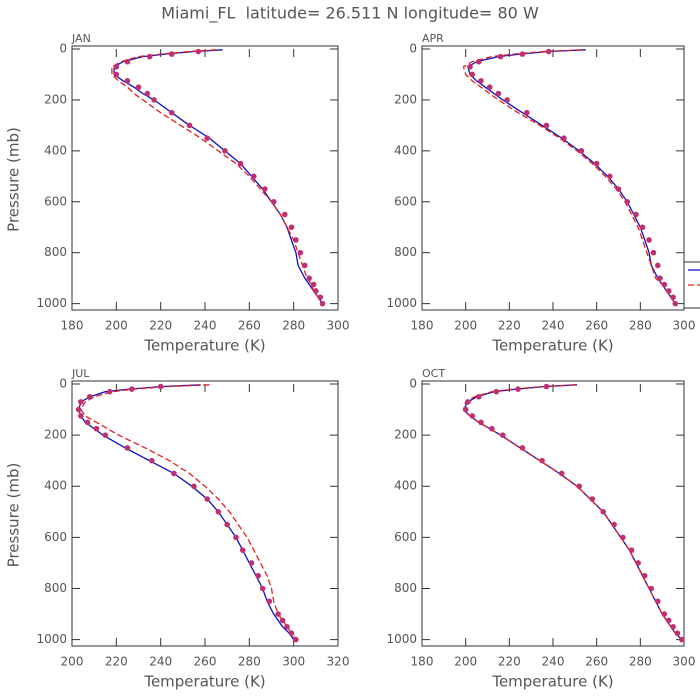 Image resolution: width=700 pixels, height=700 pixels. Describe the element at coordinates (80, 373) in the screenshot. I see `panel-label: JUL` at that location.